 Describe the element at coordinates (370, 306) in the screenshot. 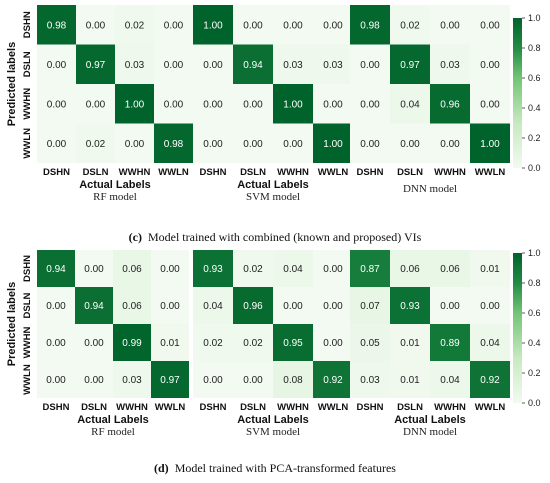

I see `cell-value-label: 0.07` at that location.